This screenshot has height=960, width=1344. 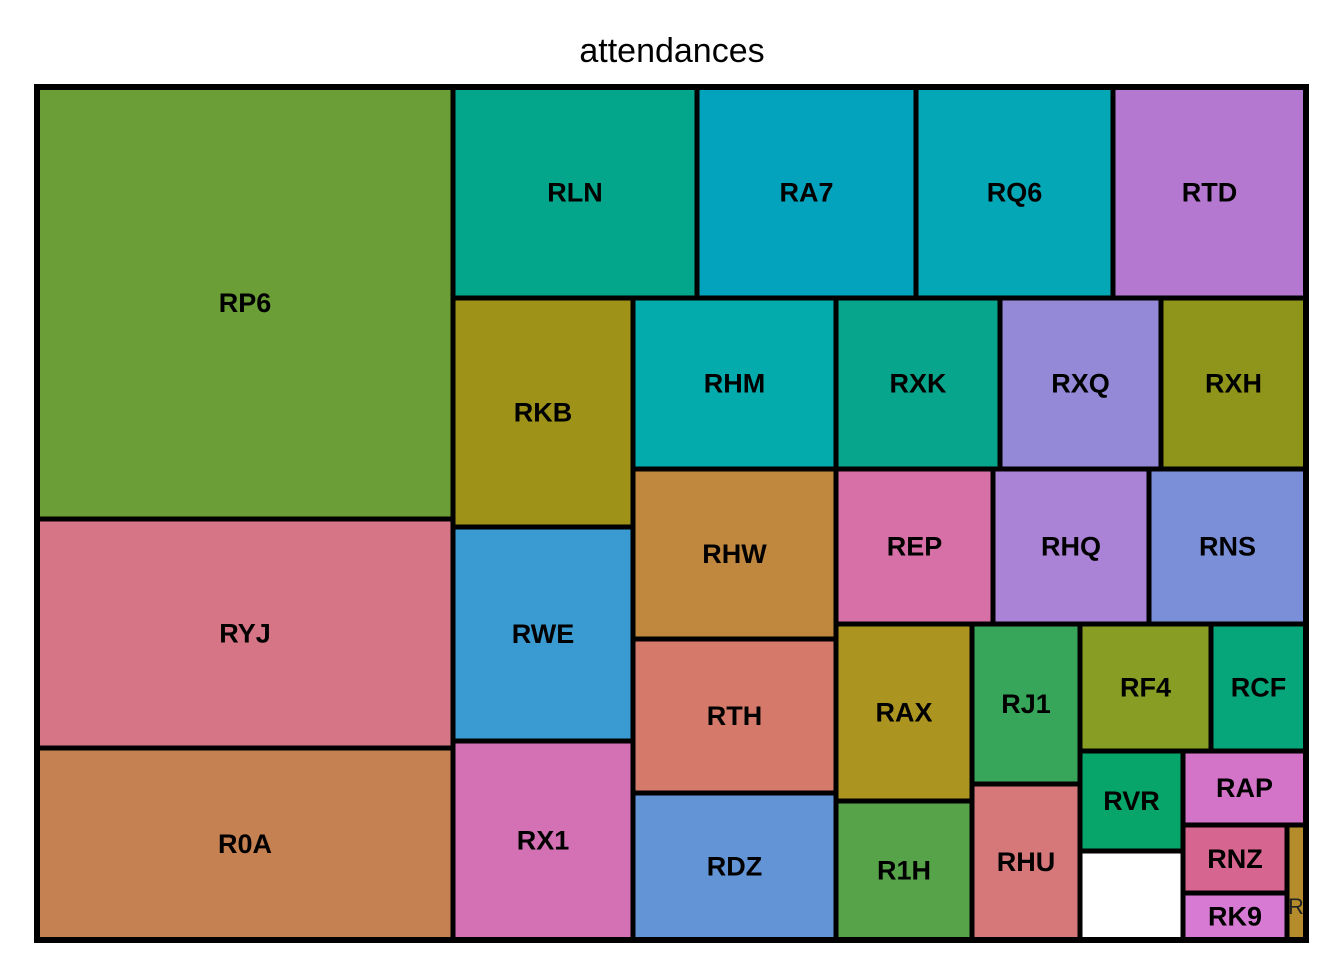 I want to click on tile-rhw: RHW, so click(x=734, y=554).